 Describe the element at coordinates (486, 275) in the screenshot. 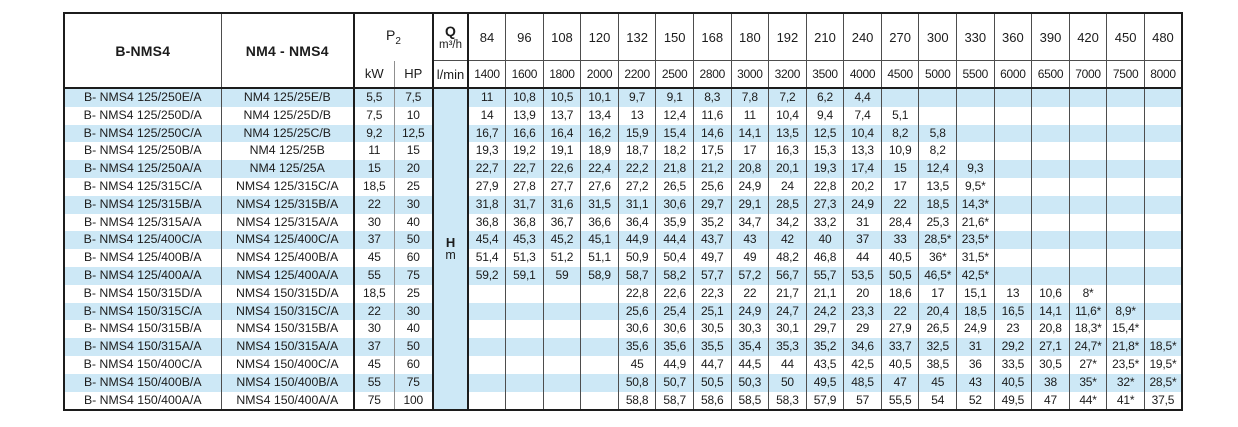

I see `head-value-cell: 59,2` at that location.